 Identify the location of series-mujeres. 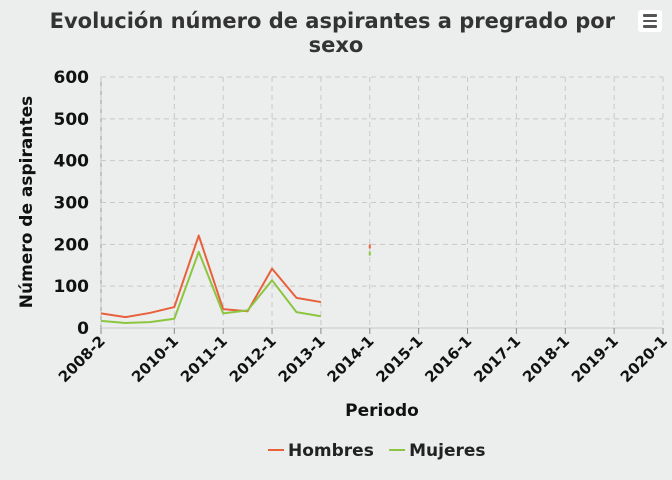
(235, 287).